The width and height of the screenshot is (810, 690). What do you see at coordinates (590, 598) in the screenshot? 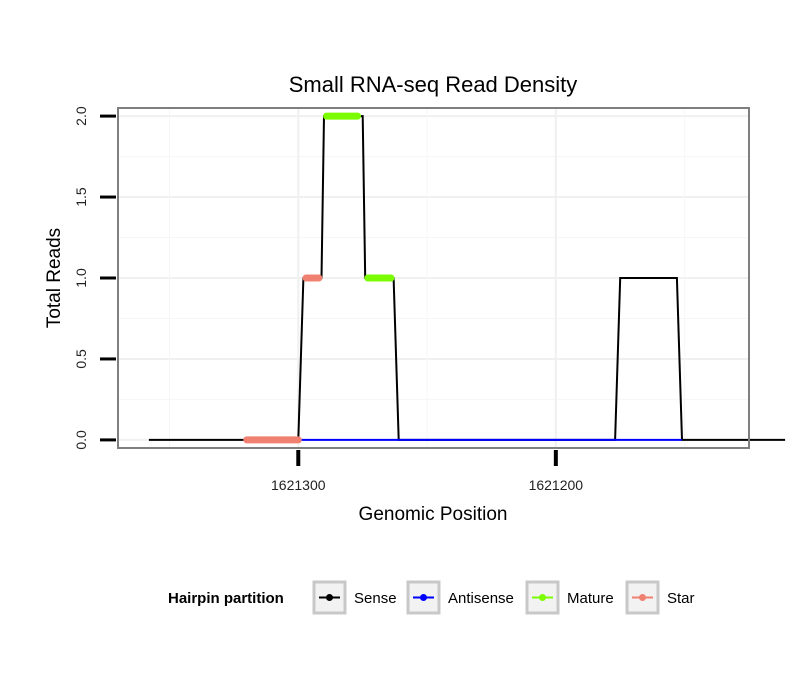
I see `legend-label: Mature` at bounding box center [590, 598].